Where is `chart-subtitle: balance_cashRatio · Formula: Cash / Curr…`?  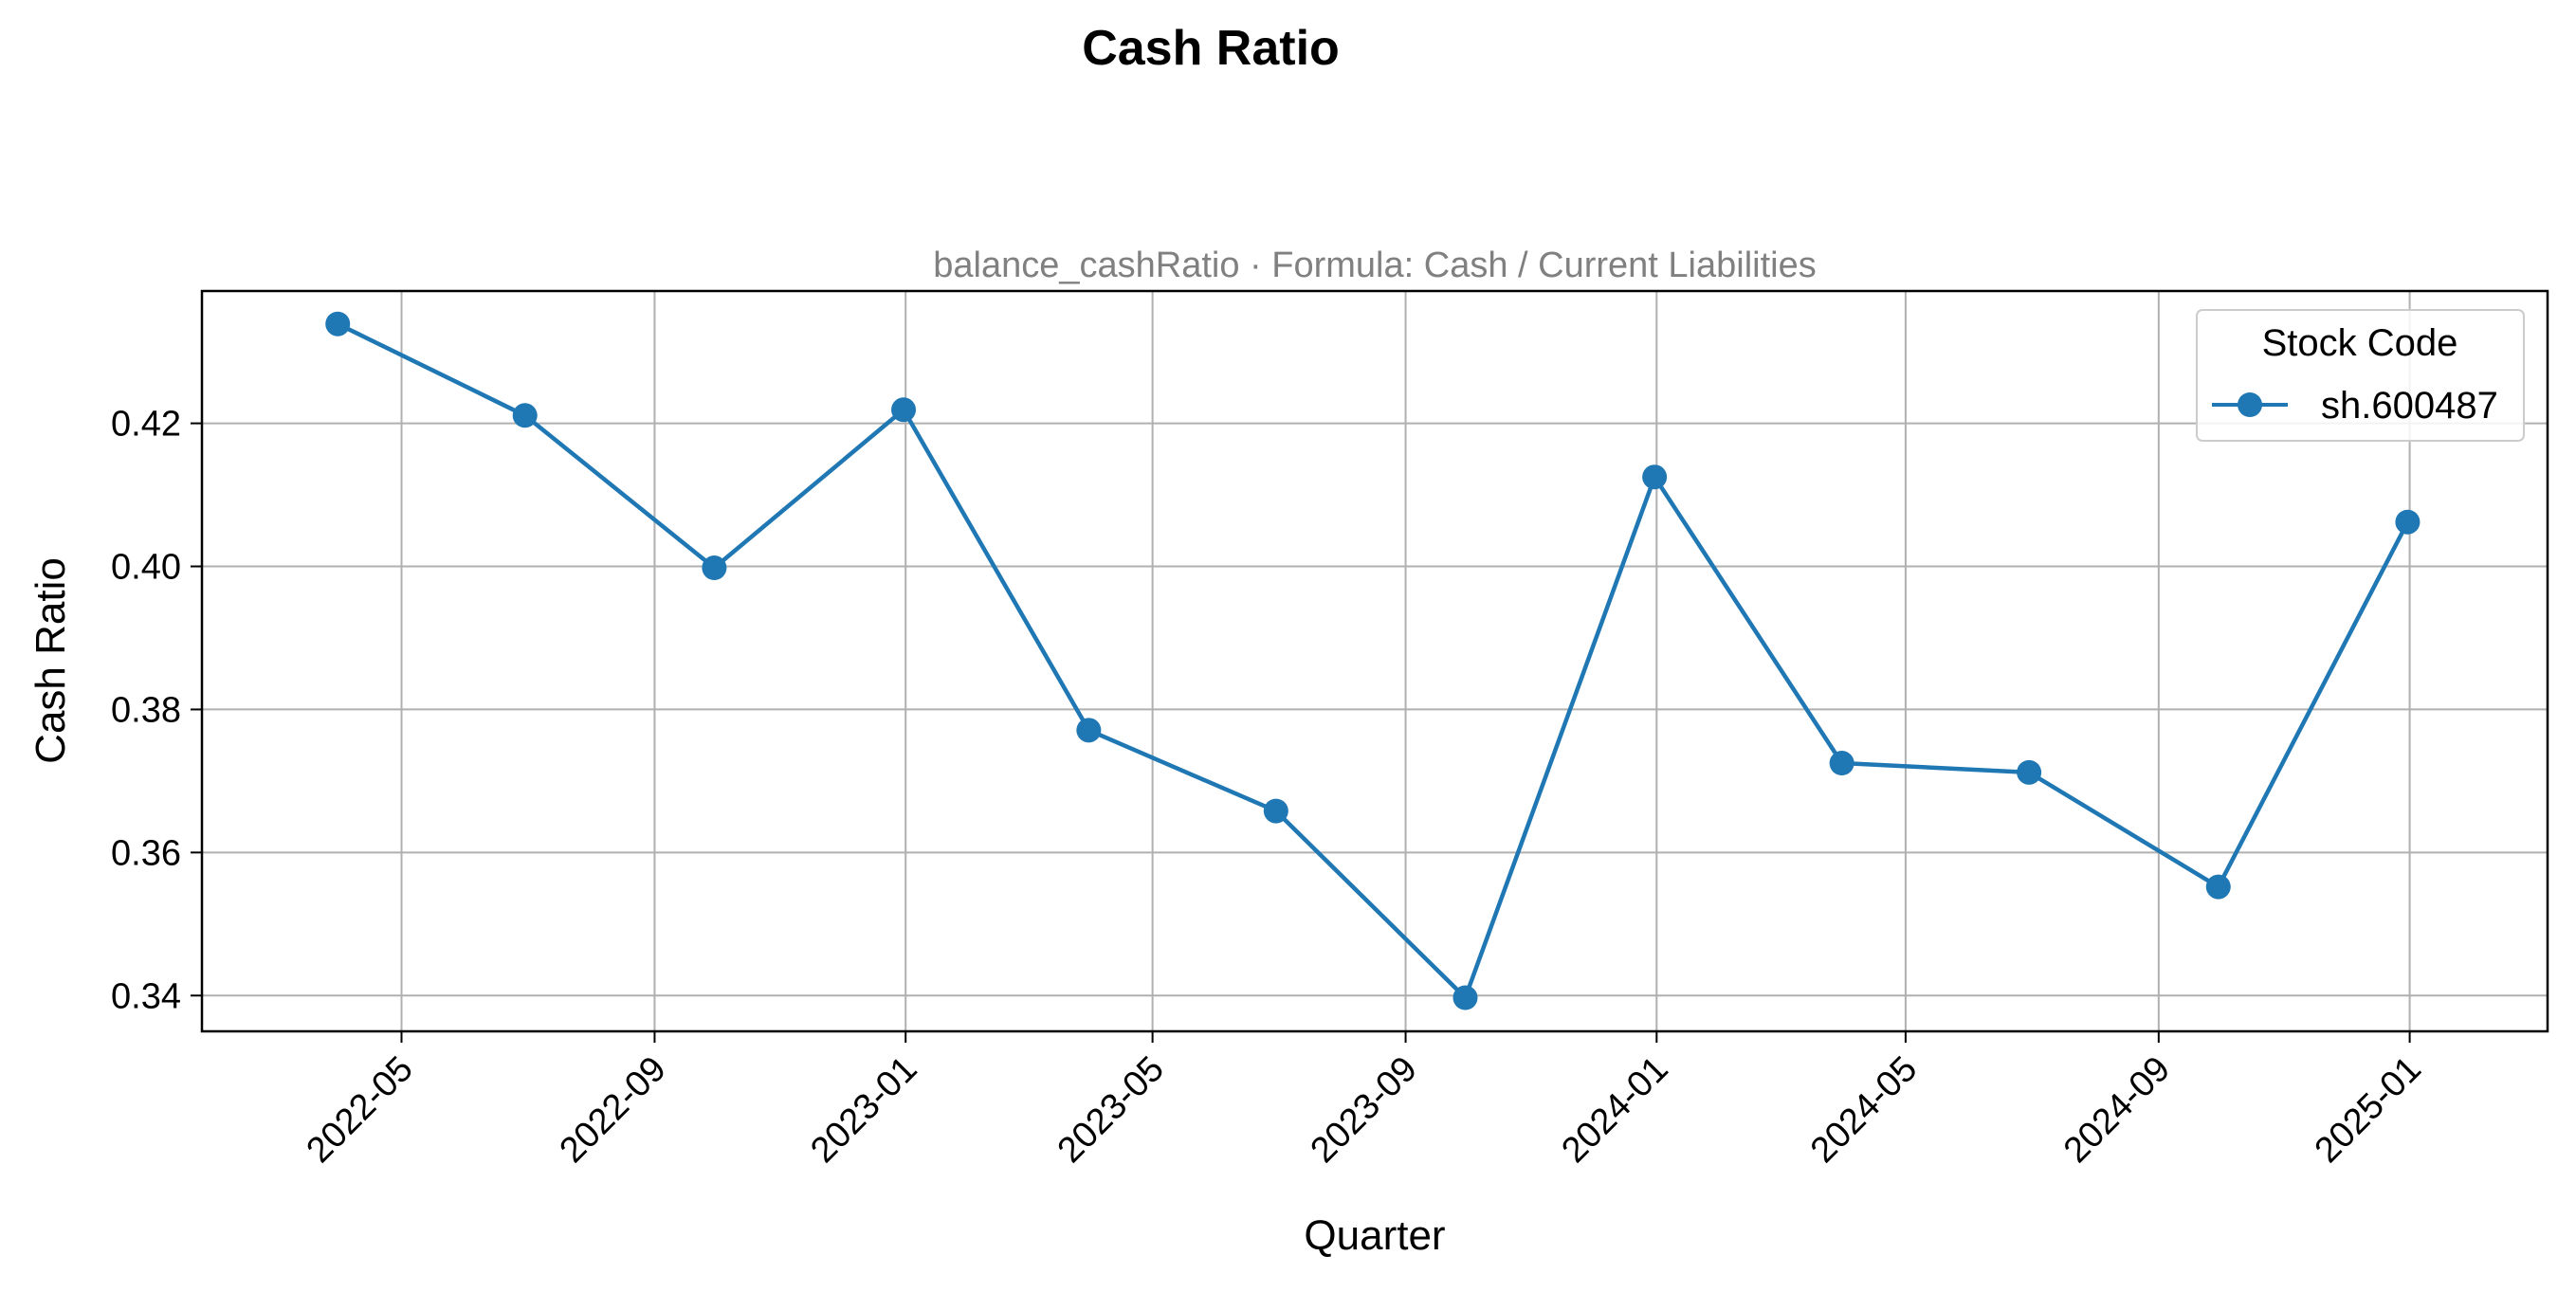
chart-subtitle: balance_cashRatio · Formula: Cash / Curr… is located at coordinates (1374, 265).